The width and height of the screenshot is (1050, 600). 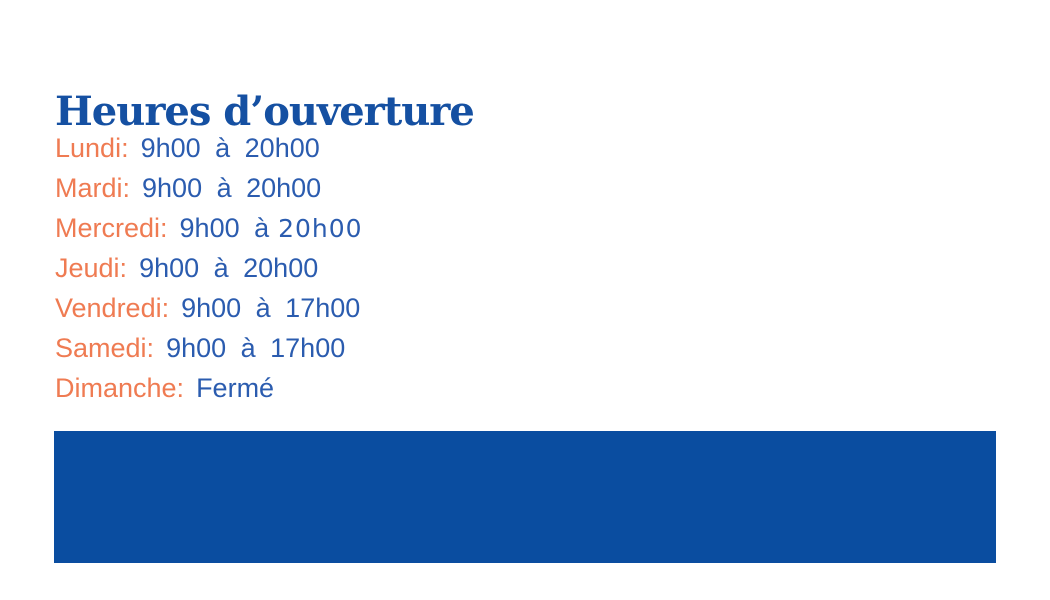 I want to click on hours-row-monday: Lundi: 9h00 à 20h00, so click(x=209, y=148).